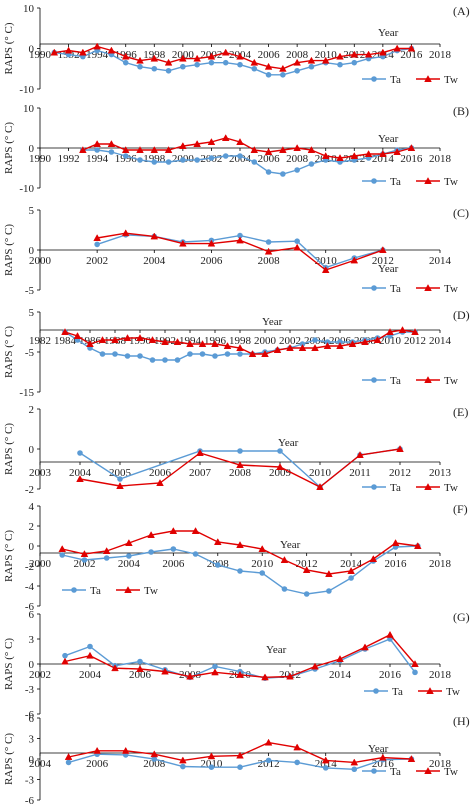 This screenshot has width=474, height=804. Describe the element at coordinates (26, 189) in the screenshot. I see `y-tick-label: -10` at that location.